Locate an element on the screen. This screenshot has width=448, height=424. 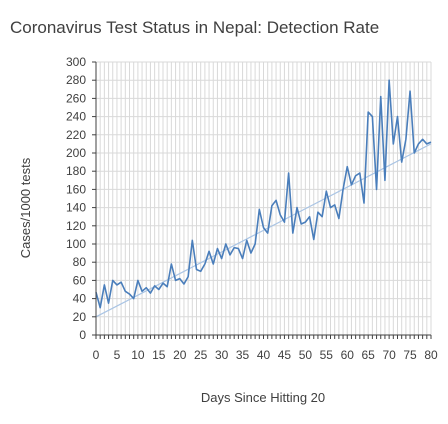
x-tick-label: 40 is located at coordinates (264, 355).